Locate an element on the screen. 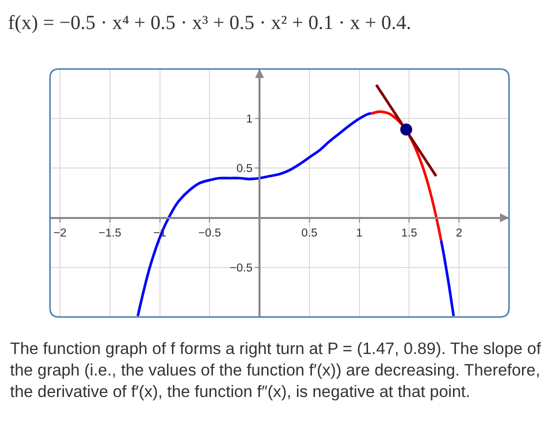  y-tick-label: −0.5 is located at coordinates (241, 268).